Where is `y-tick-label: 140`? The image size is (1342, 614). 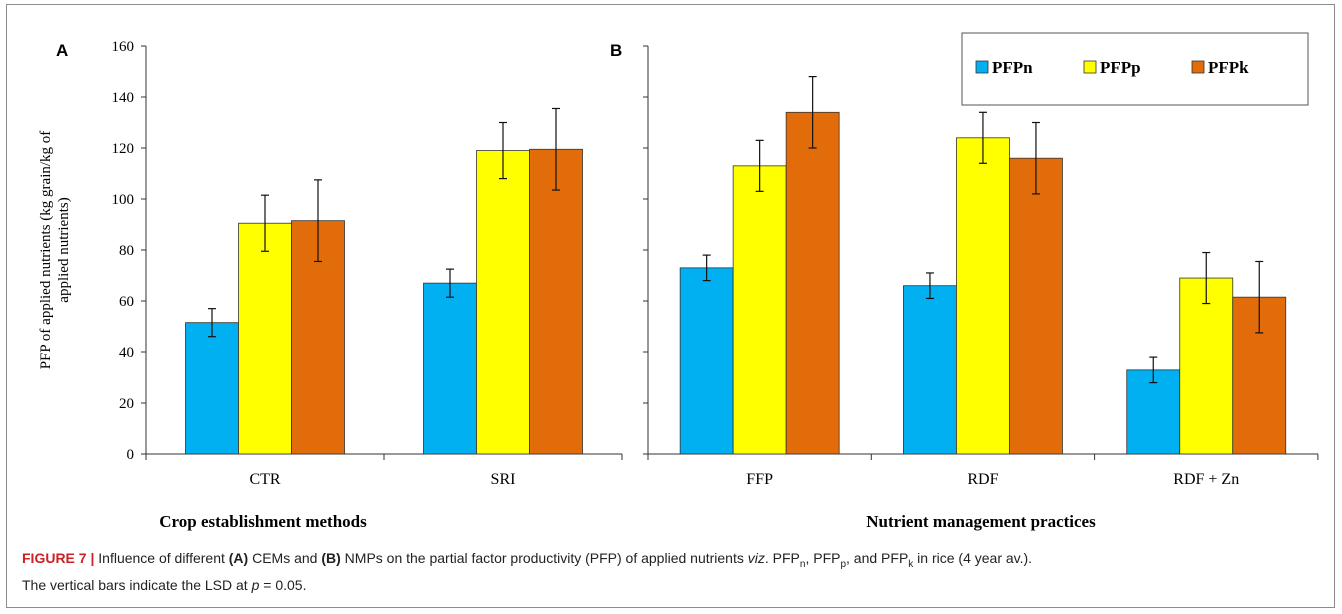 y-tick-label: 140 is located at coordinates (123, 98).